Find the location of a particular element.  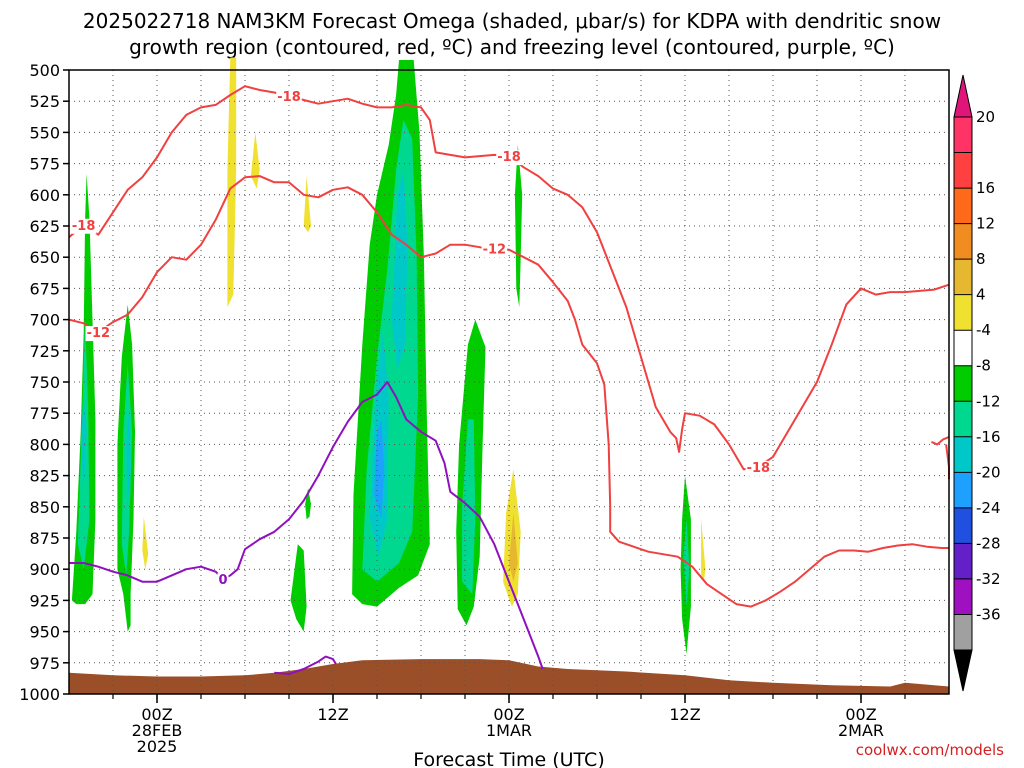

colorbar-label: -8 is located at coordinates (983, 366).